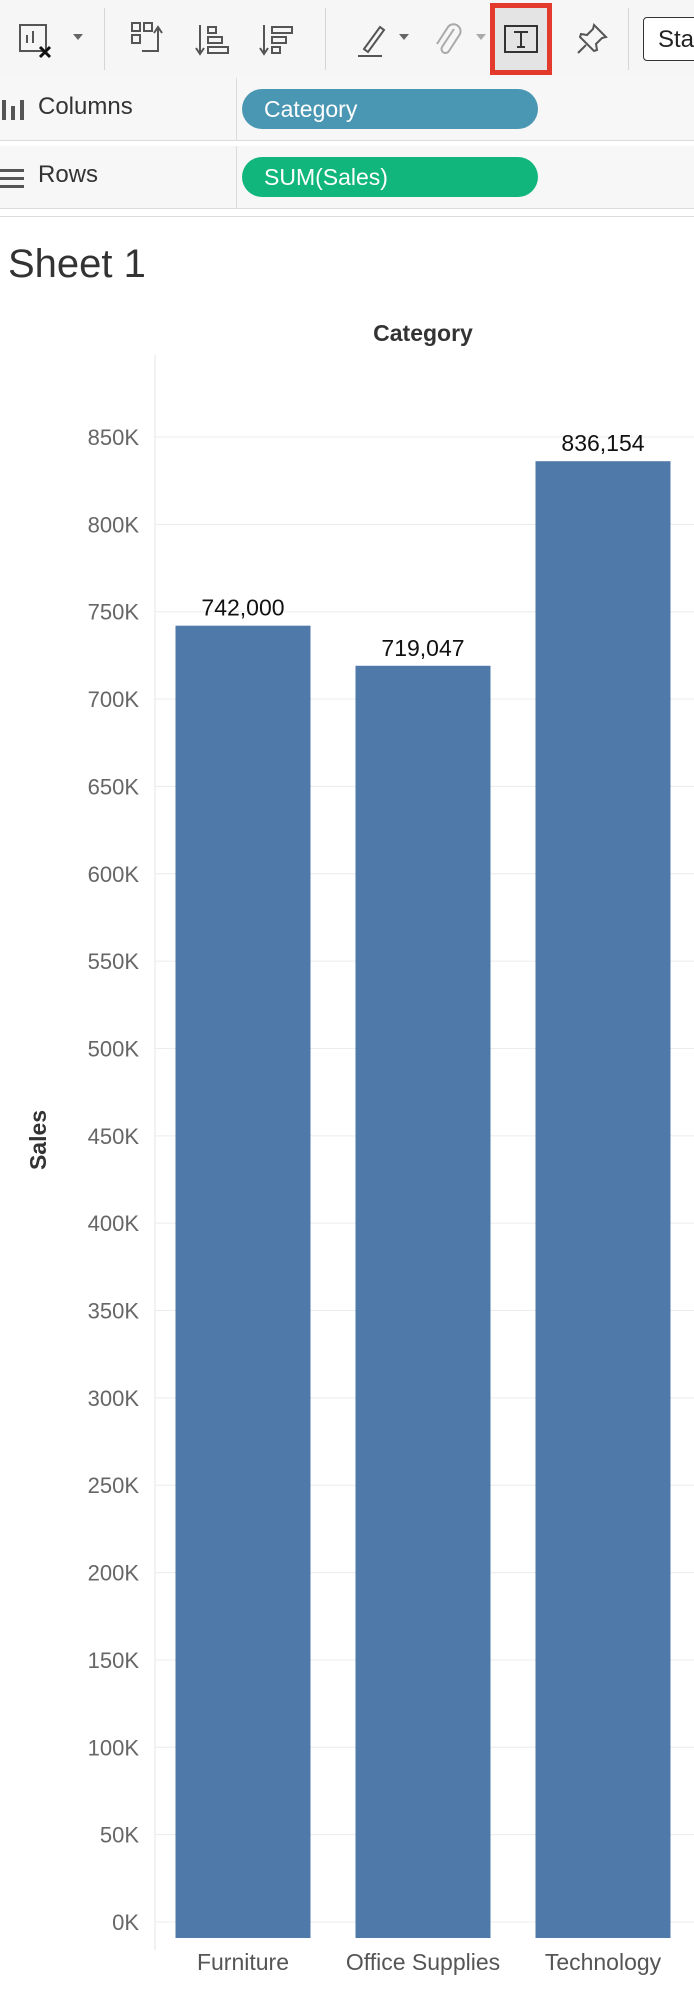  What do you see at coordinates (114, 1660) in the screenshot?
I see `y-tick-label: 150K` at bounding box center [114, 1660].